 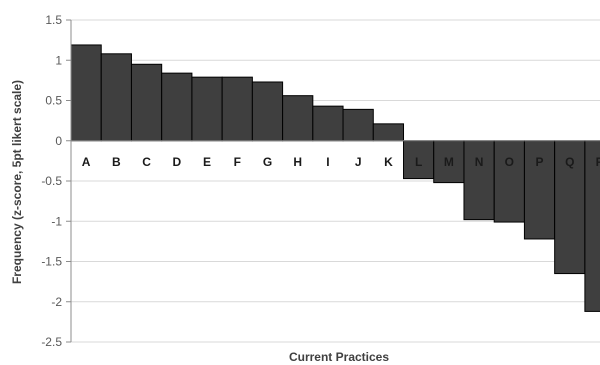 What do you see at coordinates (17, 182) in the screenshot?
I see `y-axis-title: Frequency (z-score, 5pt likert scale)` at bounding box center [17, 182].